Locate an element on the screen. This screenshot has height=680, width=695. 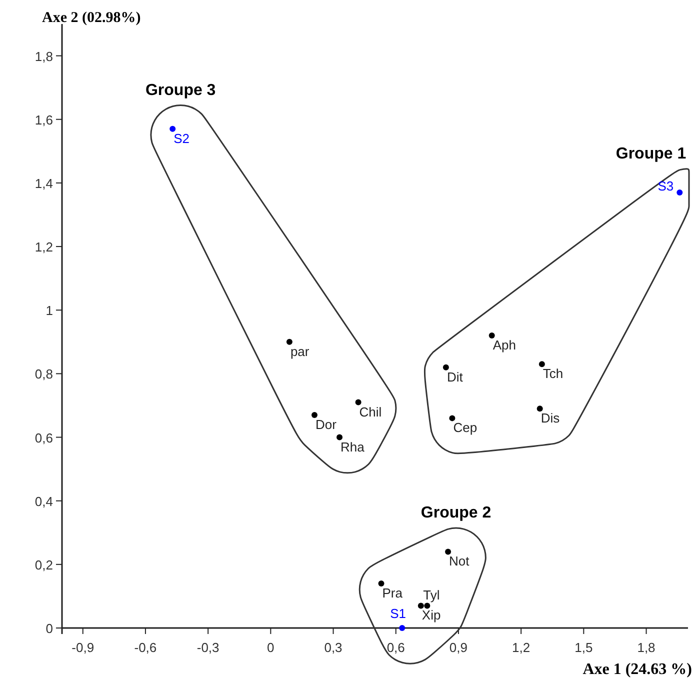
x-tick-label: 0,3 is located at coordinates (333, 647).